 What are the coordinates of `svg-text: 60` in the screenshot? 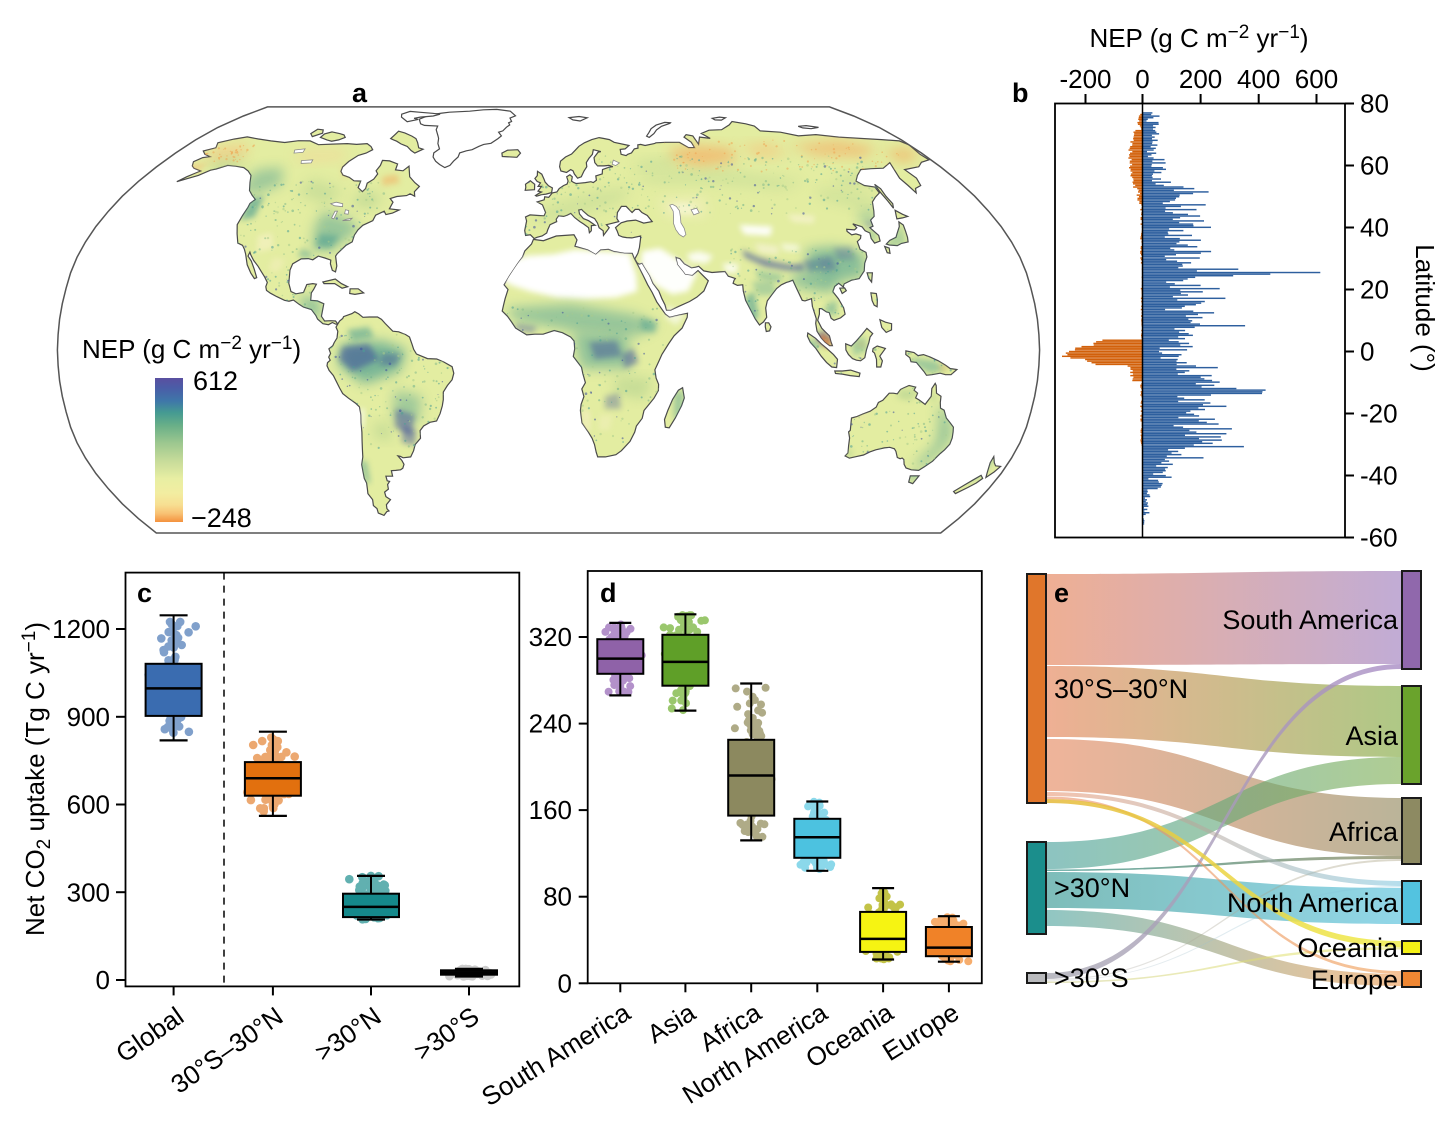 It's located at (1374, 166).